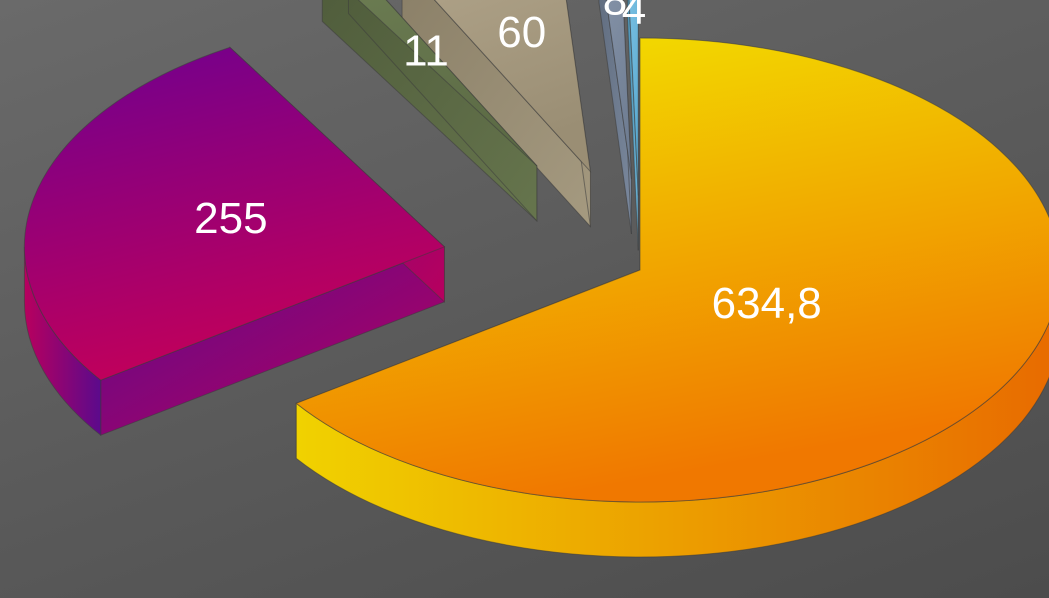  Describe the element at coordinates (426, 50) in the screenshot. I see `slice-label-3: 11` at that location.